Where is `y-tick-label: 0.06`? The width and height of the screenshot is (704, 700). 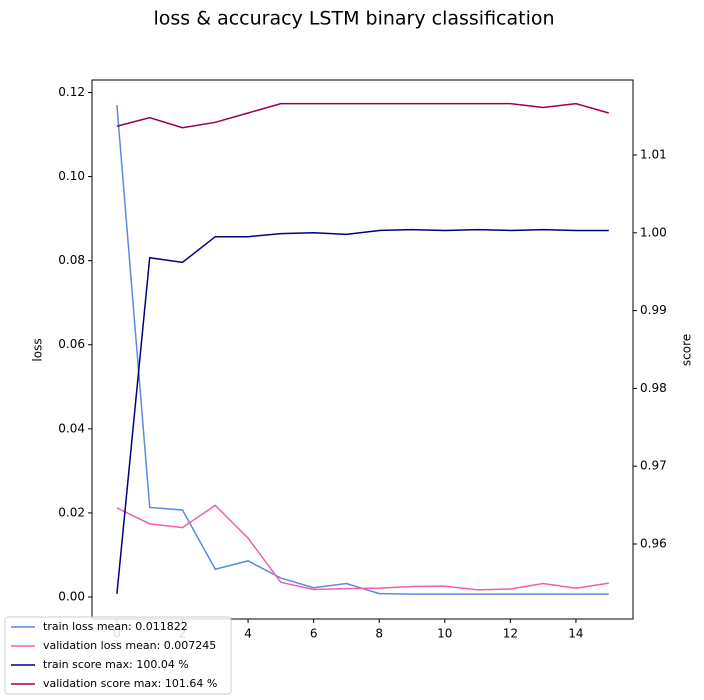 y-tick-label: 0.06 is located at coordinates (71, 344).